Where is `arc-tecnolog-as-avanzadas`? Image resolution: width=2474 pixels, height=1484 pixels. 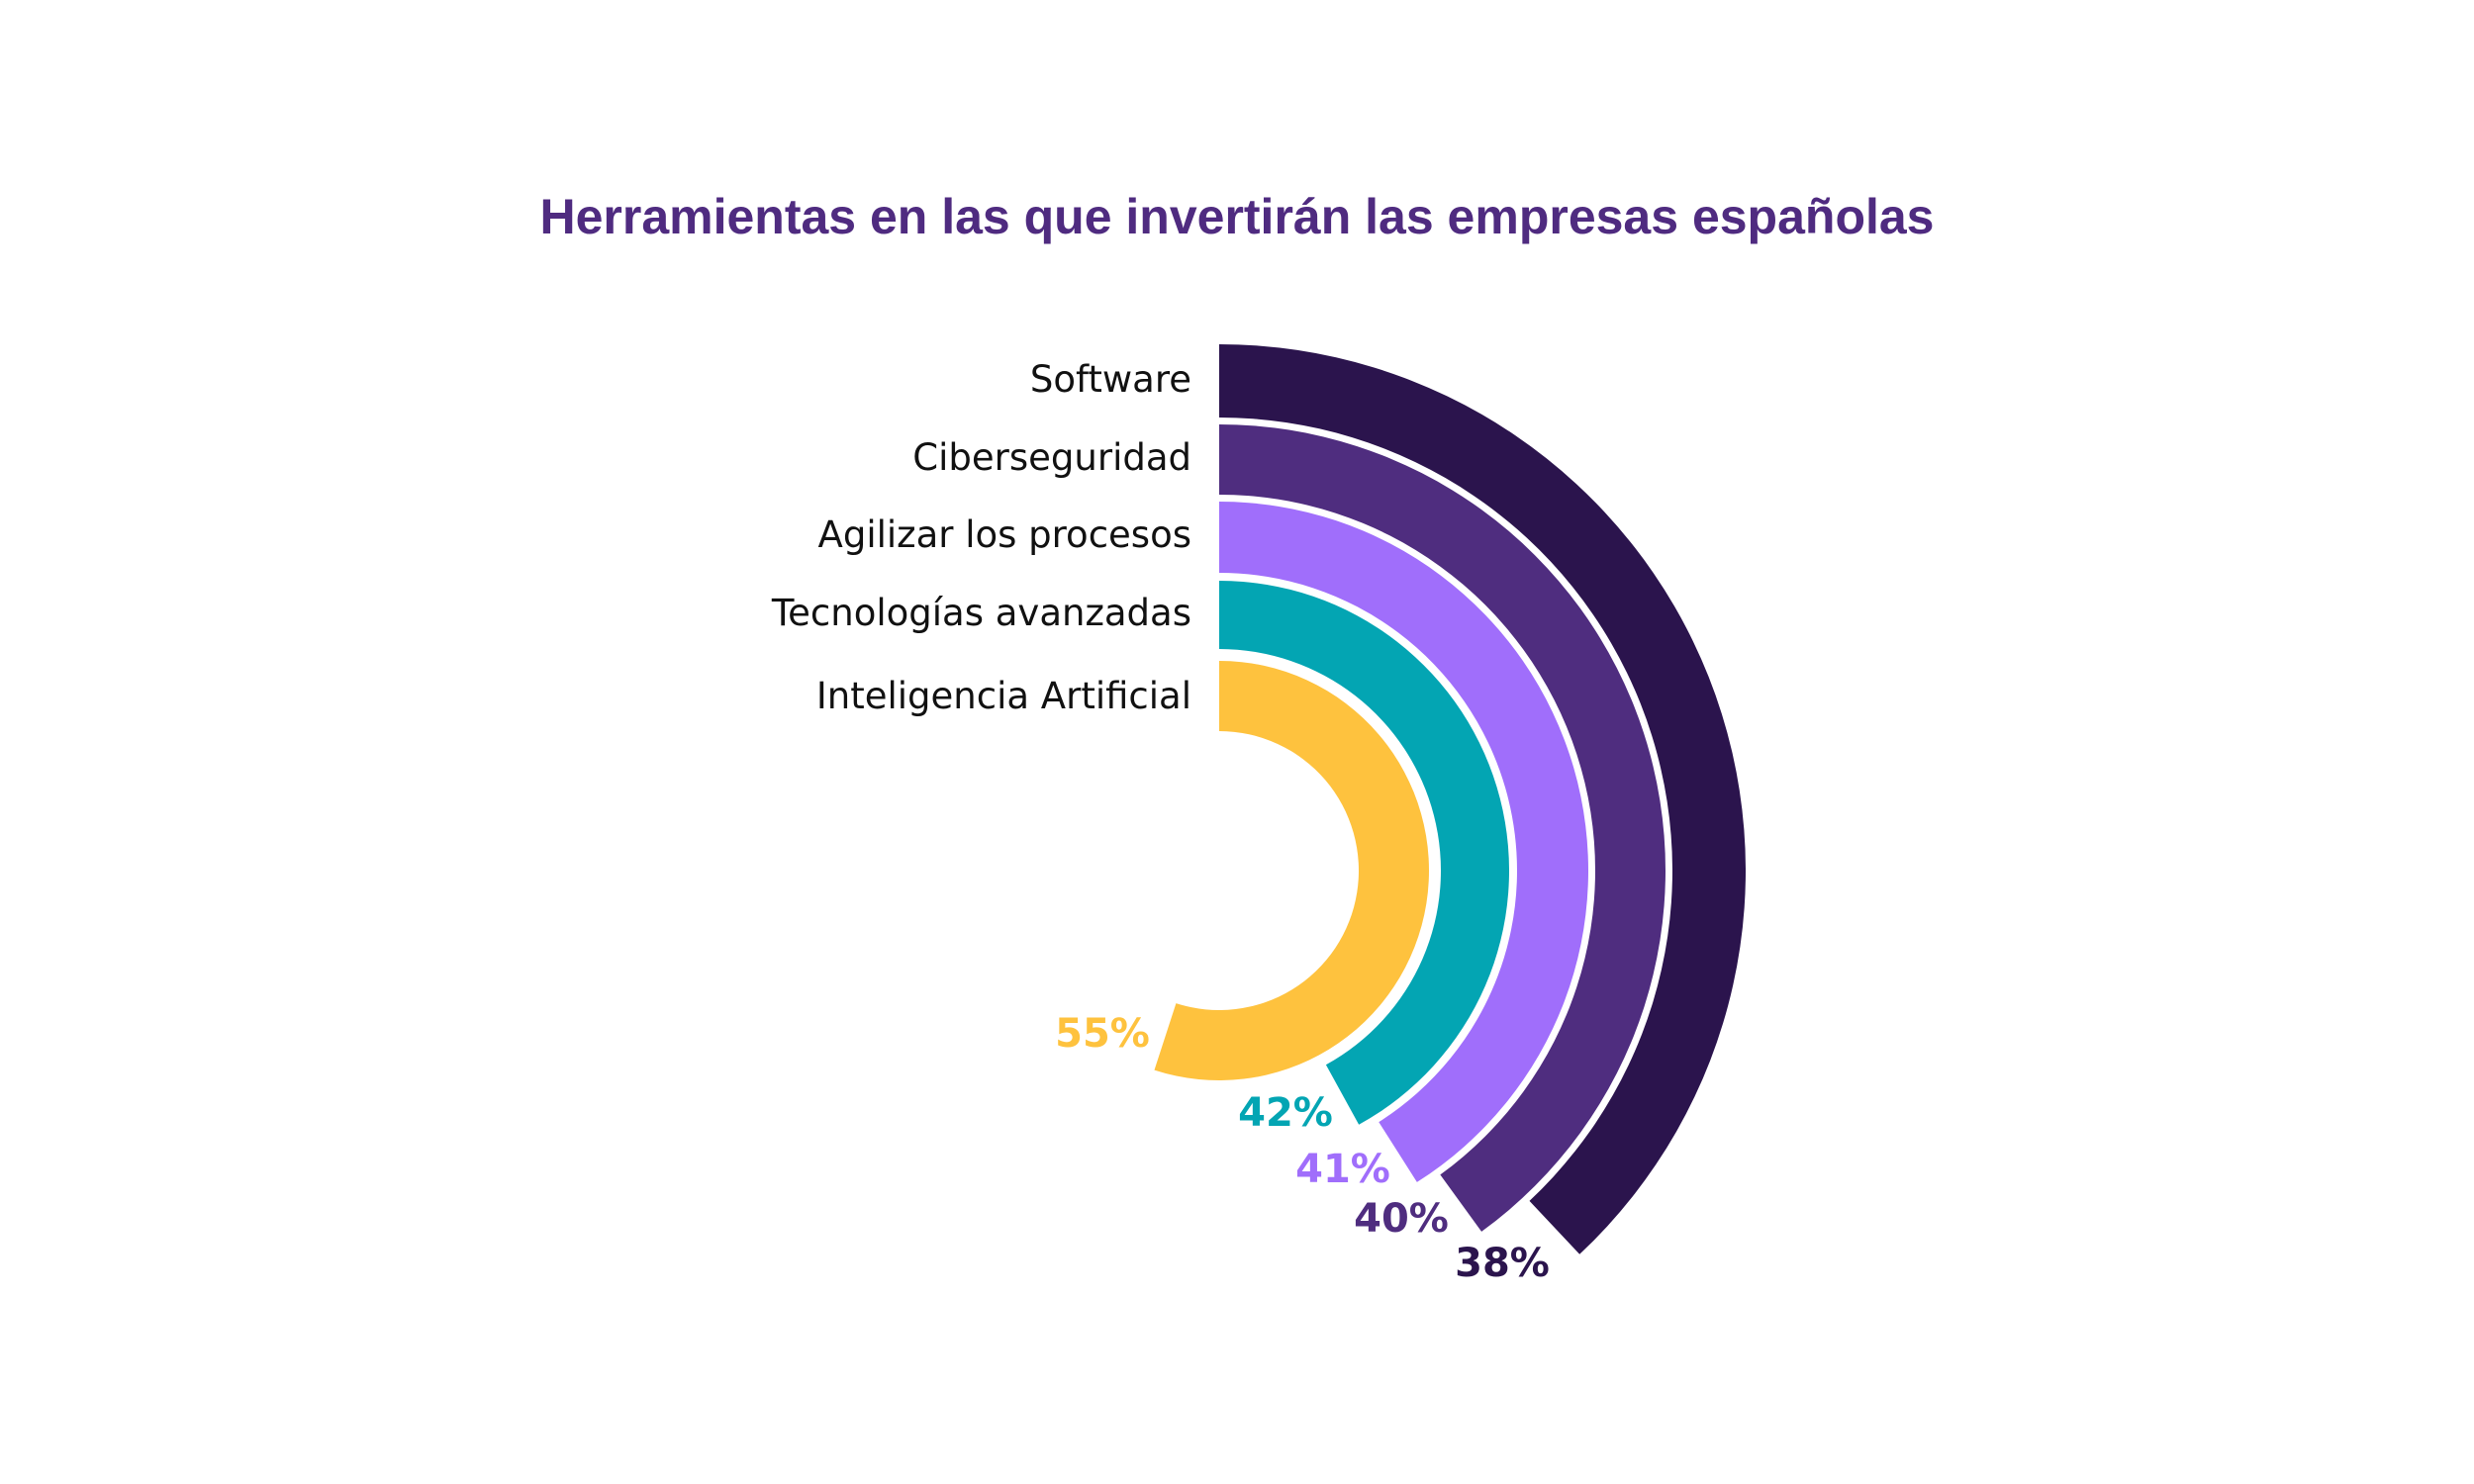 arc-tecnolog-as-avanzadas is located at coordinates (1364, 853).